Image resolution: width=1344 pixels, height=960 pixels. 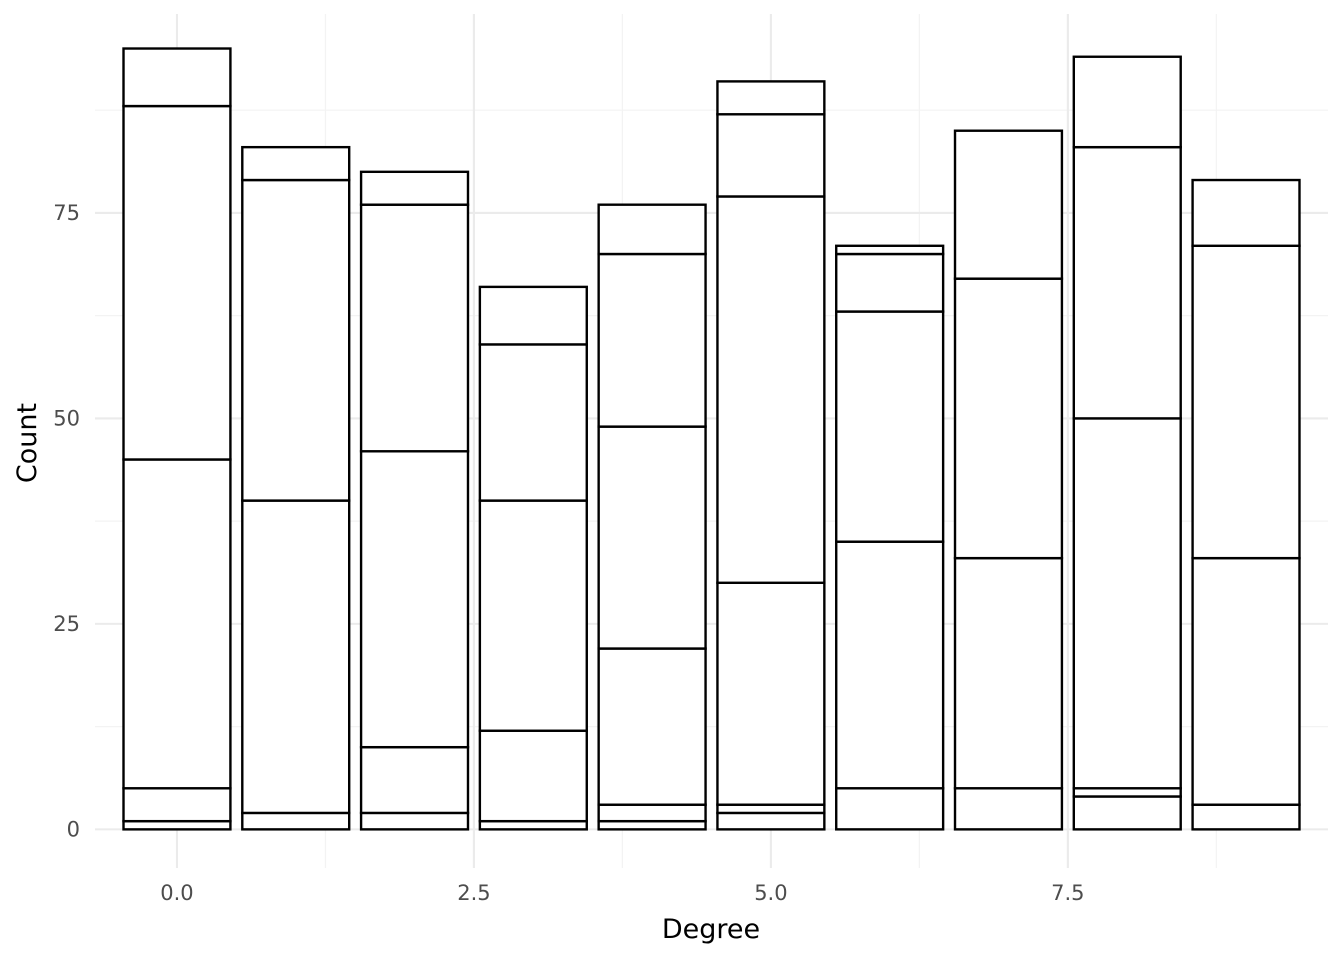 What do you see at coordinates (473, 893) in the screenshot?
I see `x-tick-label: 2.5` at bounding box center [473, 893].